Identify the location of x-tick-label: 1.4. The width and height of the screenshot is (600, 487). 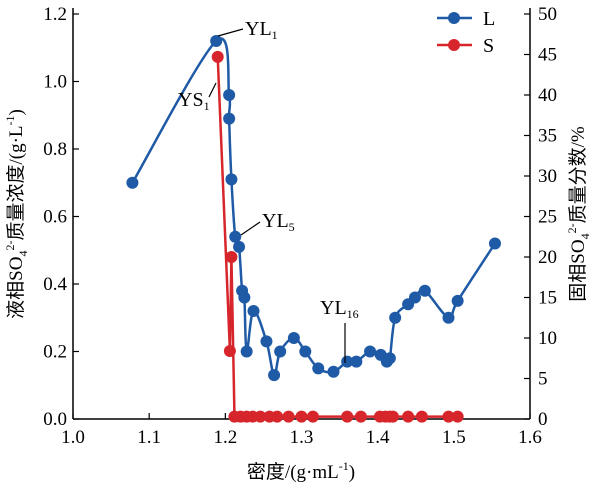
(378, 437).